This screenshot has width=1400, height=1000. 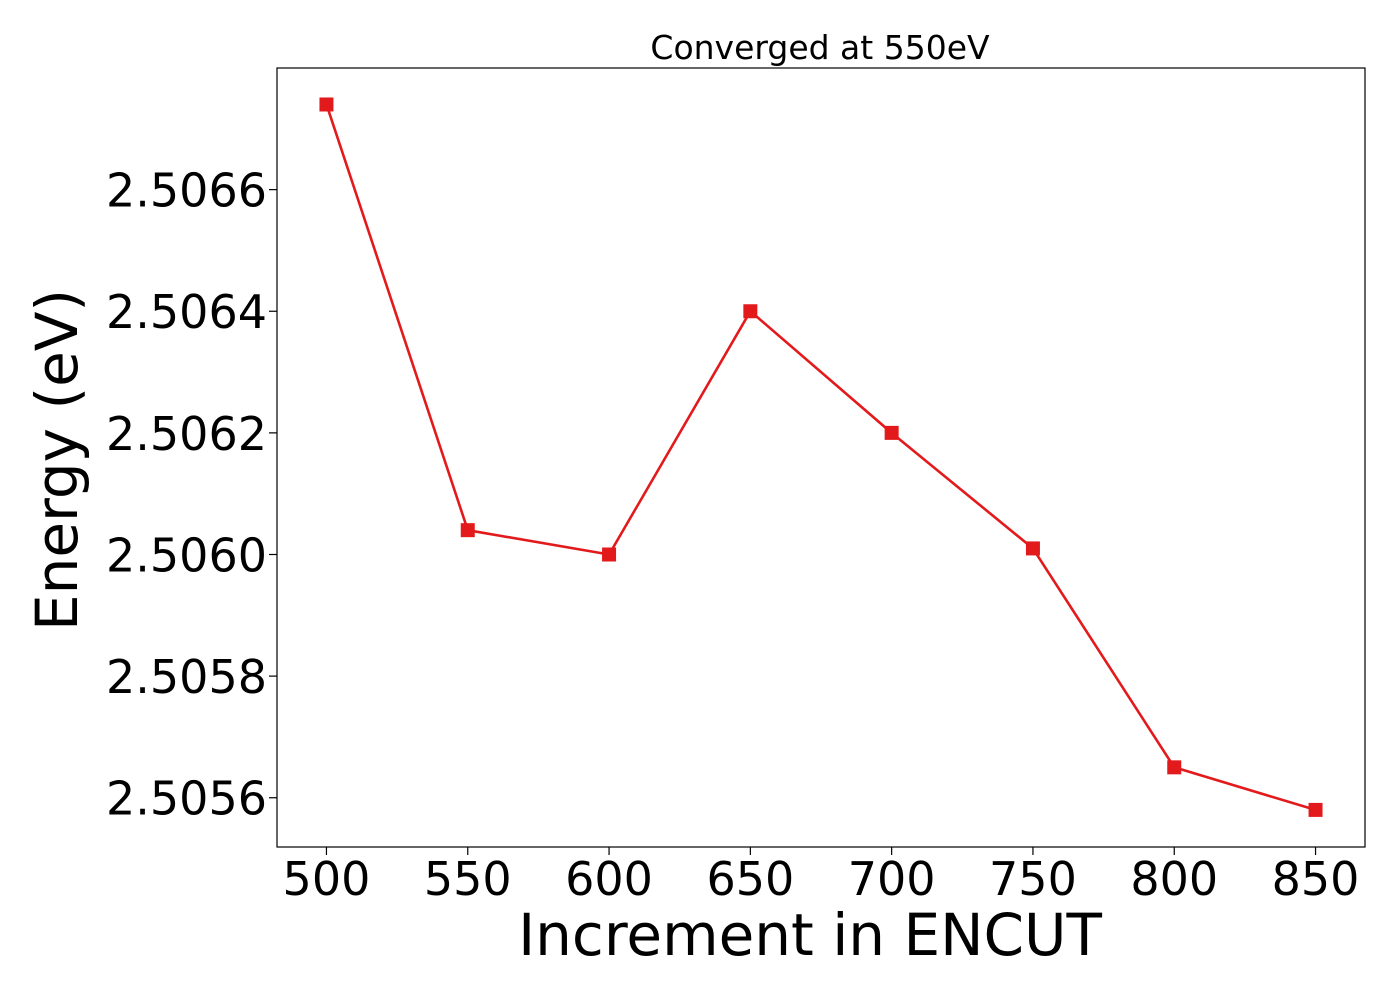 I want to click on x-tick-label: 650, so click(x=750, y=879).